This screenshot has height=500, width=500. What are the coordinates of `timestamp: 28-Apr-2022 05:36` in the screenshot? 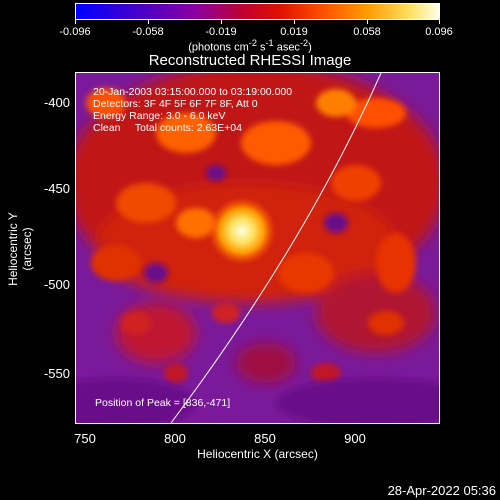 It's located at (441, 490).